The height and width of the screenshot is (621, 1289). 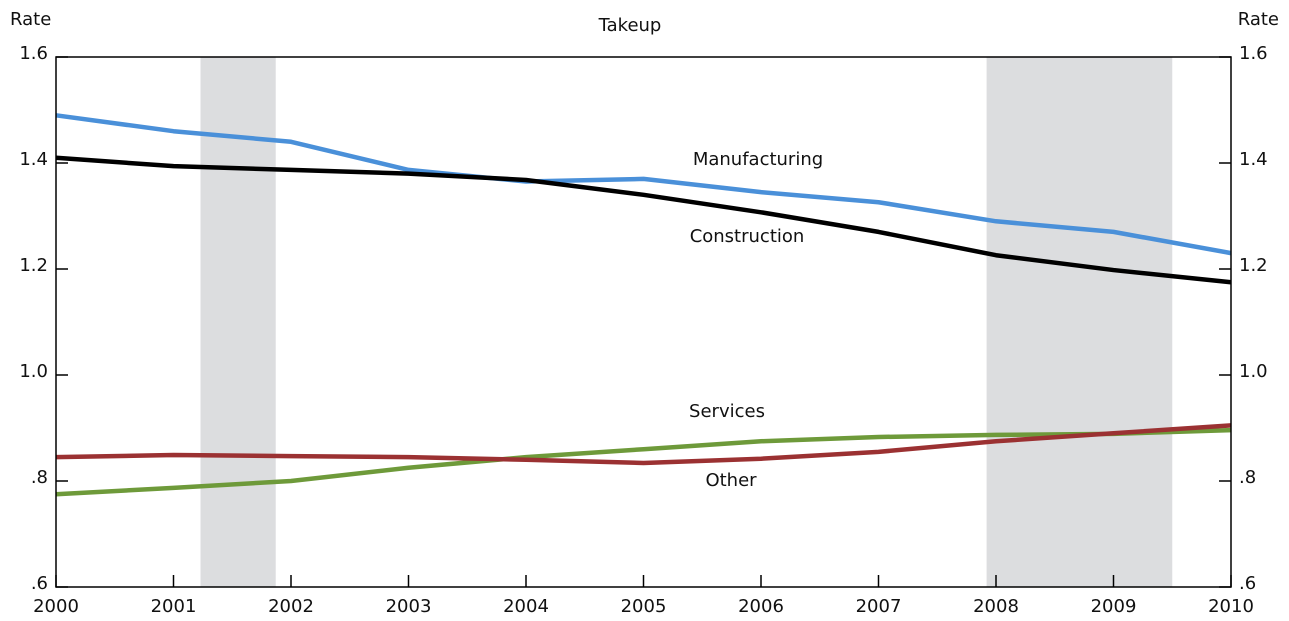 What do you see at coordinates (33, 371) in the screenshot?
I see `y-tick-label: 1.0` at bounding box center [33, 371].